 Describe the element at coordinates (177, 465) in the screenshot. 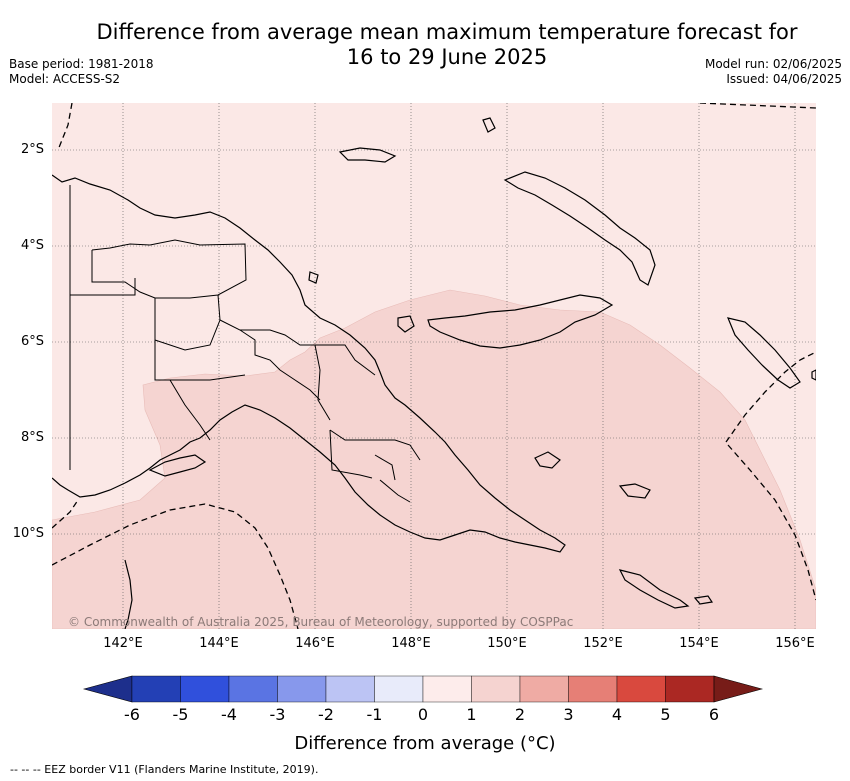

I see `torres-islands` at that location.